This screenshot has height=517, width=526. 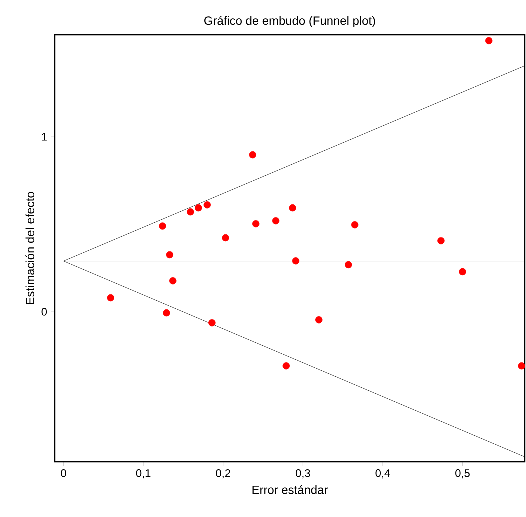 What do you see at coordinates (30, 248) in the screenshot?
I see `y-axis-title: Estimación del efecto` at bounding box center [30, 248].